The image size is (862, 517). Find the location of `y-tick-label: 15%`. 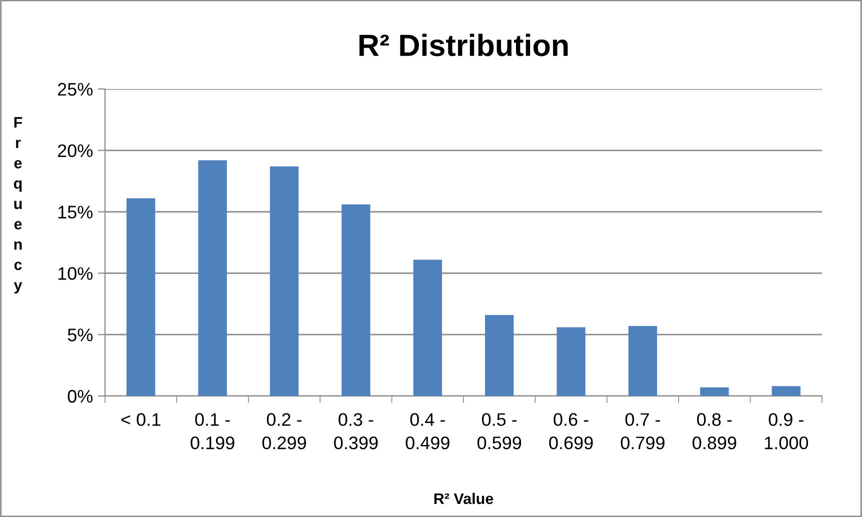

y-tick-label: 15% is located at coordinates (75, 212).